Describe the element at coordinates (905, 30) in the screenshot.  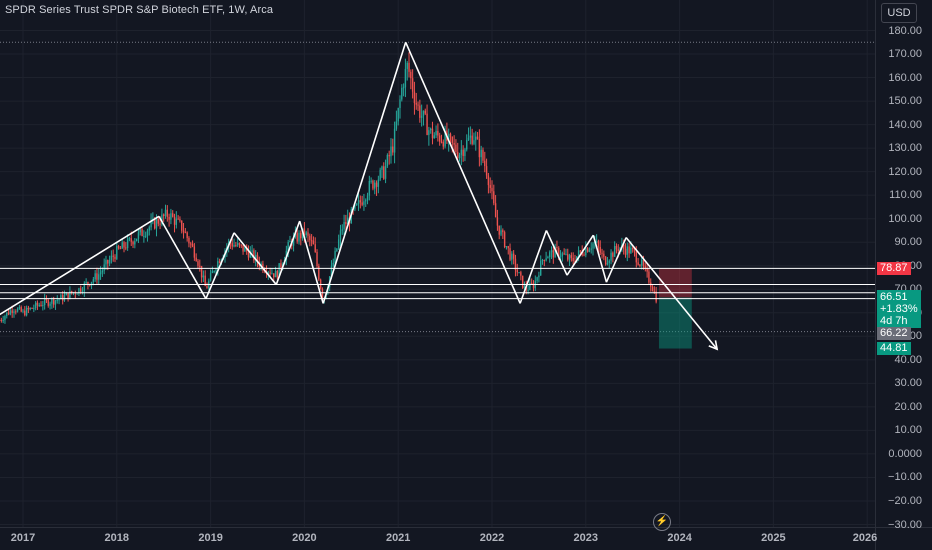
I see `price-tick-label: 180.00` at that location.